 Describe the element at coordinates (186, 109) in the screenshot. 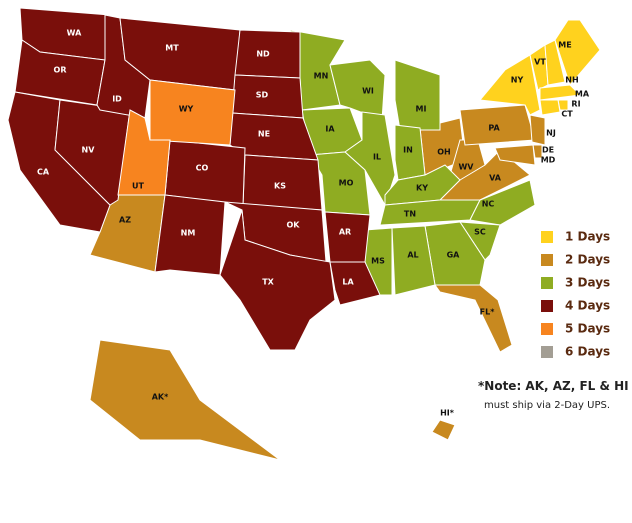

I see `state-label: WY` at that location.